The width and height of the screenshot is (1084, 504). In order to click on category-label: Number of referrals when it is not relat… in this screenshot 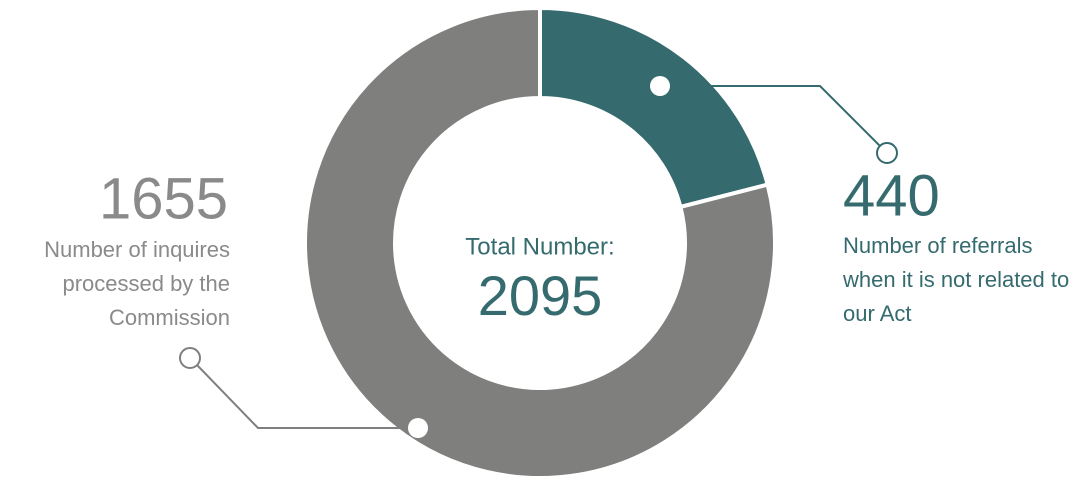, I will do `click(956, 279)`.